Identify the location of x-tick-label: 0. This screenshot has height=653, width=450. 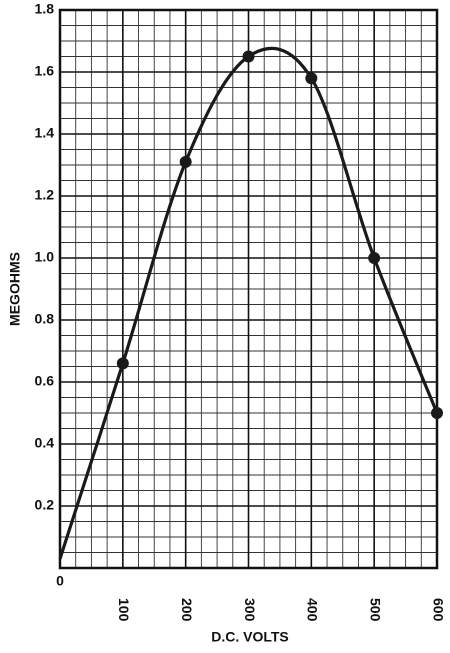
(60, 581).